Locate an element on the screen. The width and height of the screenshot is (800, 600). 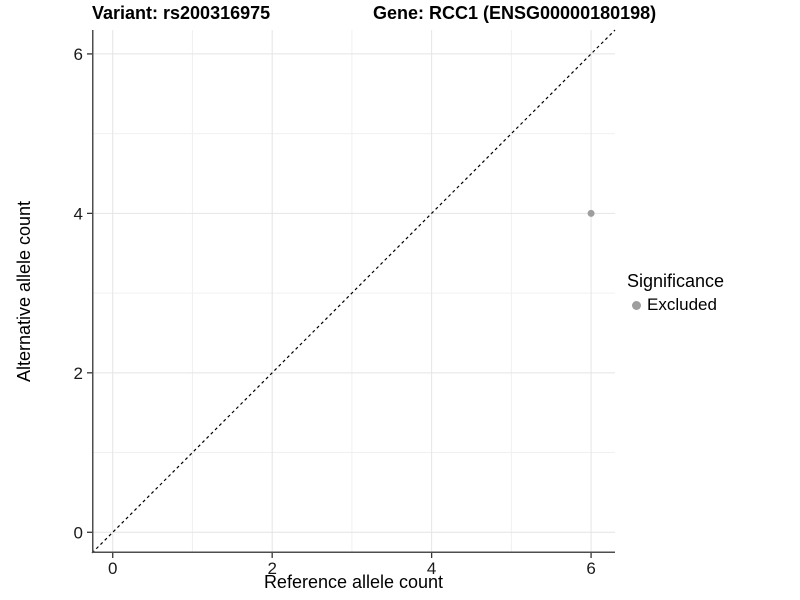
plot-title-gene: Gene: RCC1 (ENSG00000180198) is located at coordinates (515, 13).